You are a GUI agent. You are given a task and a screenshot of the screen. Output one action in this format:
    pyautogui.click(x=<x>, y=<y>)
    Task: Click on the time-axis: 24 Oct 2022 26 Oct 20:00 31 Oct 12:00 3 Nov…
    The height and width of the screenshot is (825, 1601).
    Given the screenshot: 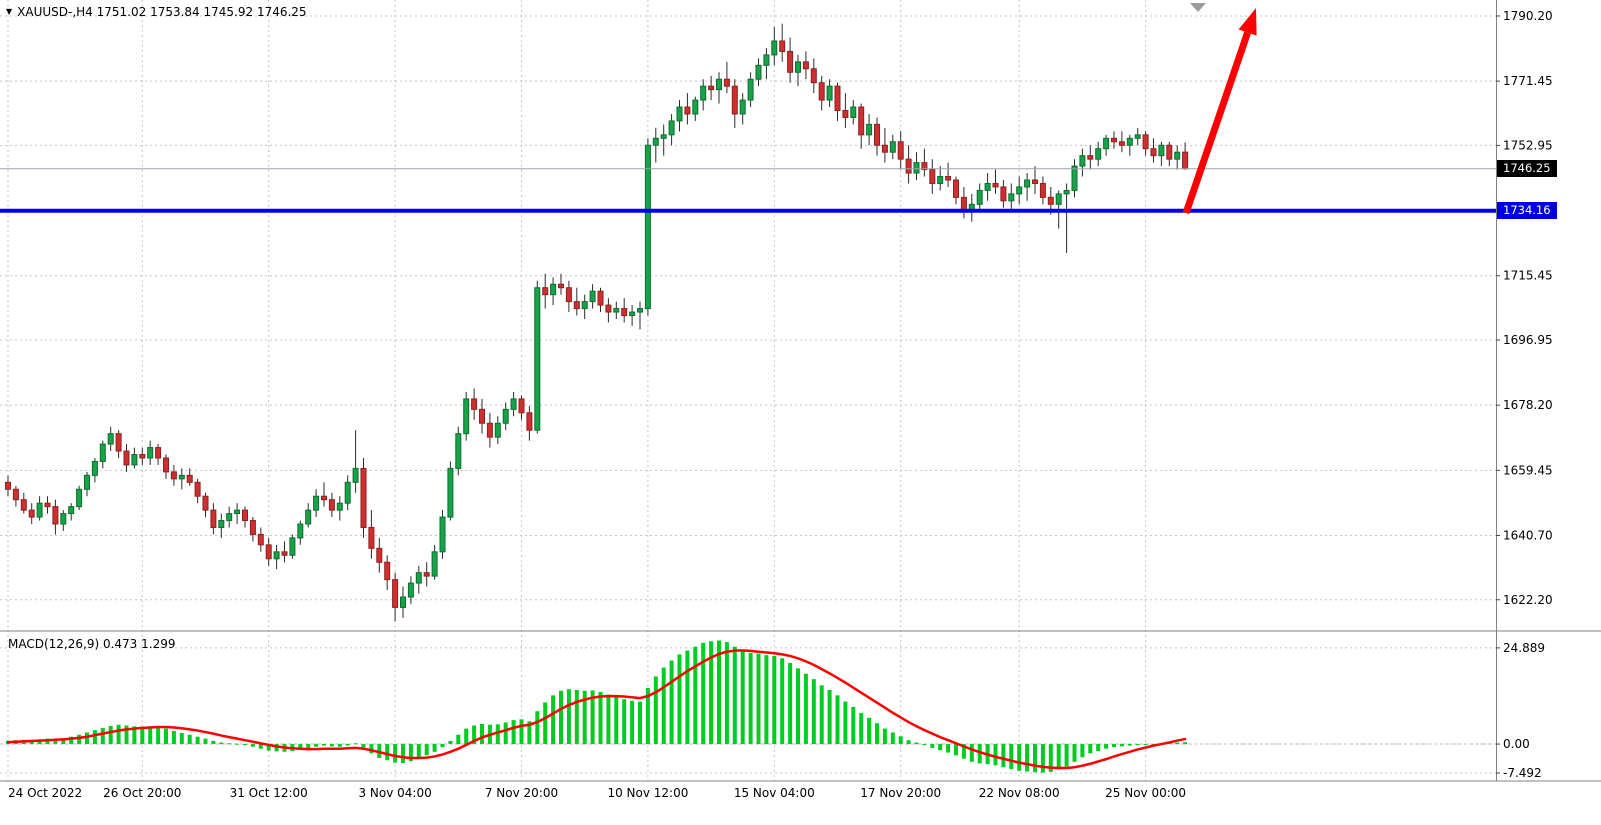 What is the action you would take?
    pyautogui.click(x=597, y=793)
    